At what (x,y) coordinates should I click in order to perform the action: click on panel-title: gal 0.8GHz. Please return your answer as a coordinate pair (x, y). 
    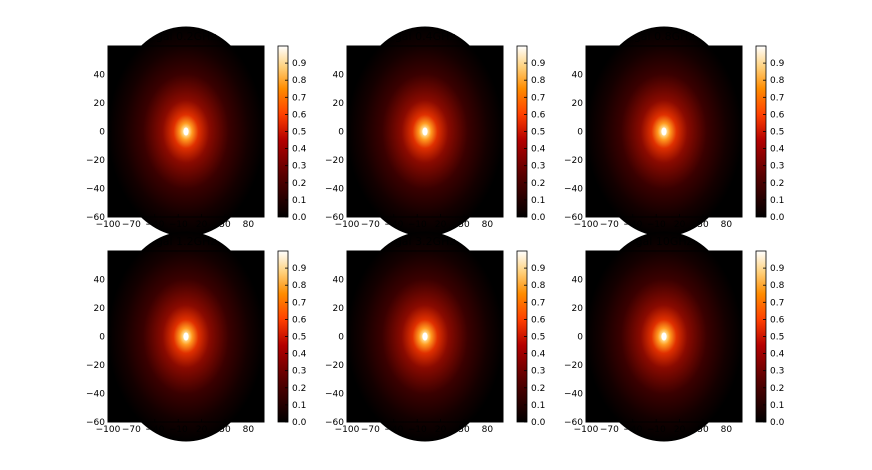
    Looking at the image, I should click on (664, 36).